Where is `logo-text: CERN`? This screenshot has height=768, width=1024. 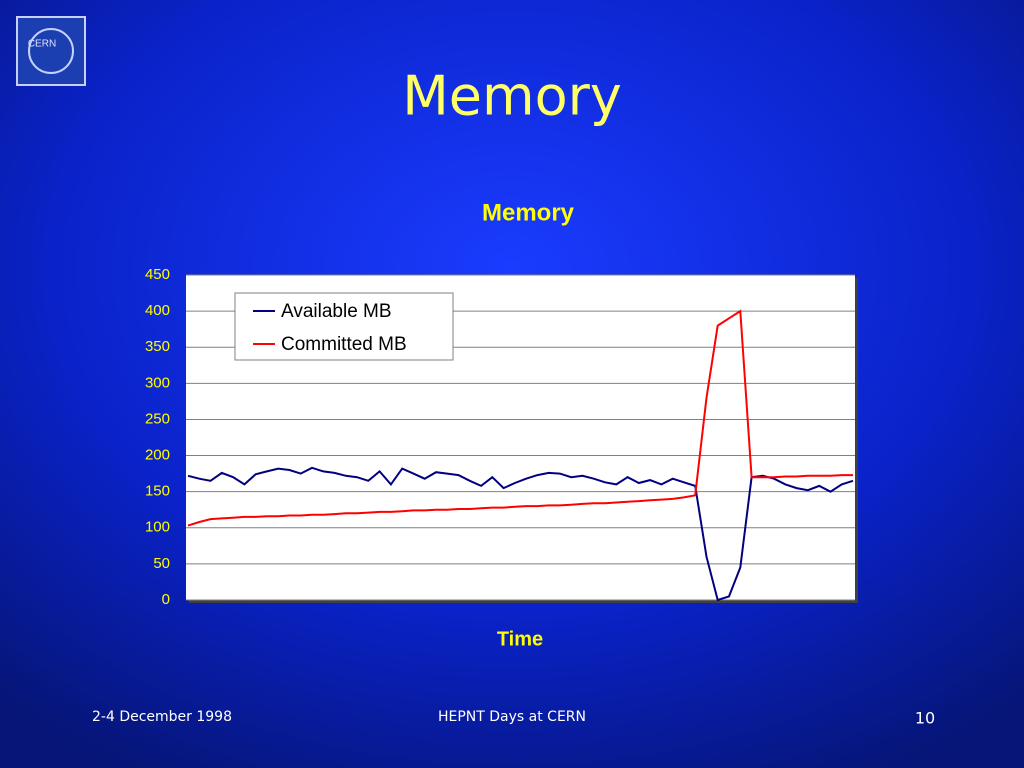
logo-text: CERN is located at coordinates (42, 44).